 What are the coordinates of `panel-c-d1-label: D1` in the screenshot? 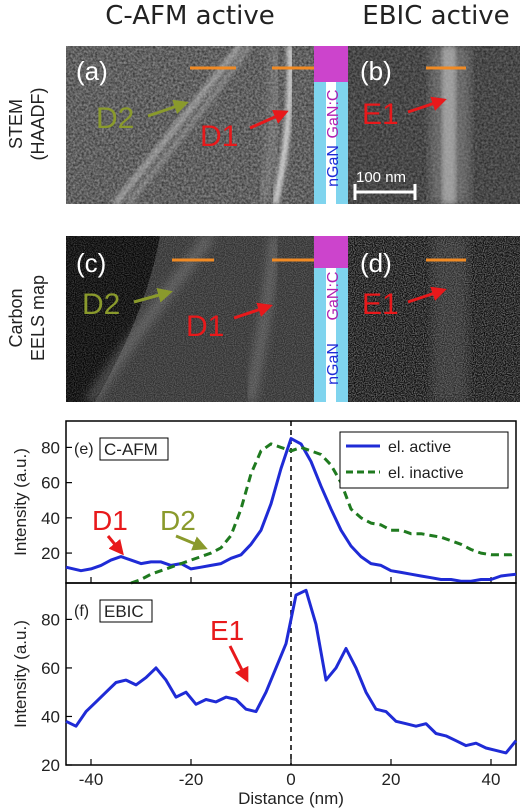 It's located at (205, 326).